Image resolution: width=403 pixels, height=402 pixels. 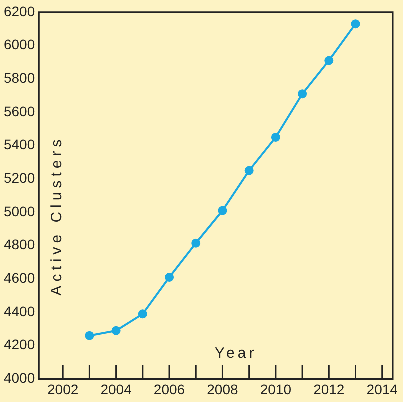 I want to click on x-tick-label: 2006, so click(x=170, y=389).